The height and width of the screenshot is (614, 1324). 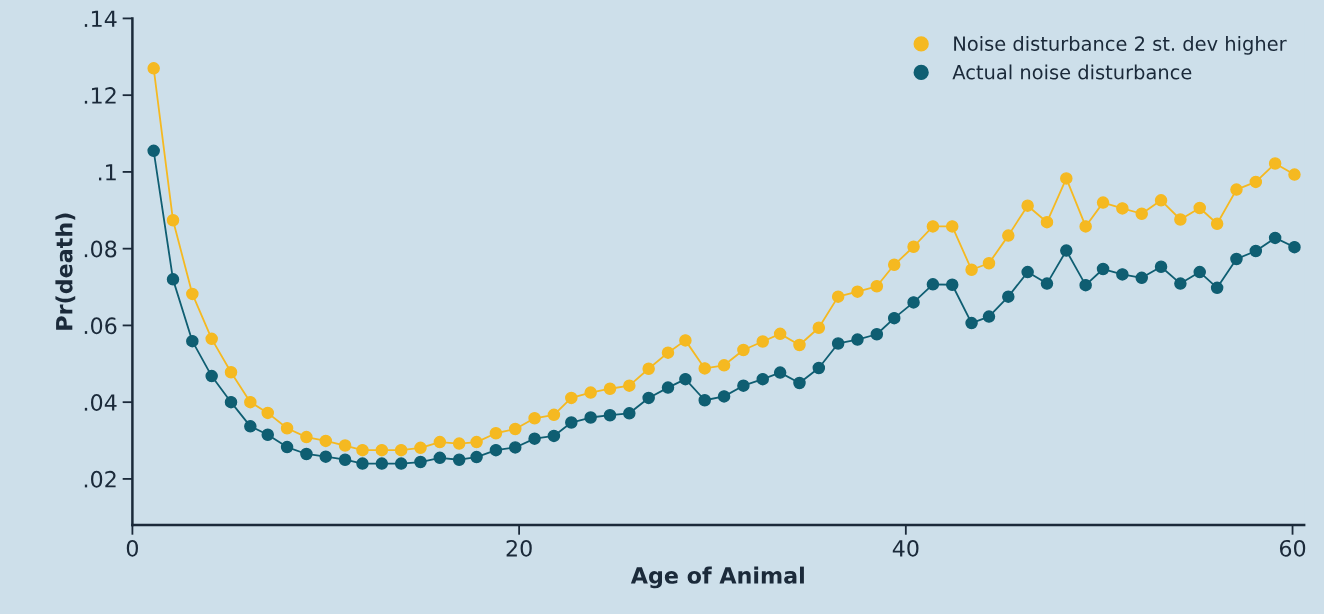 I want to click on y-axis-title: Pr(death), so click(x=65, y=271).